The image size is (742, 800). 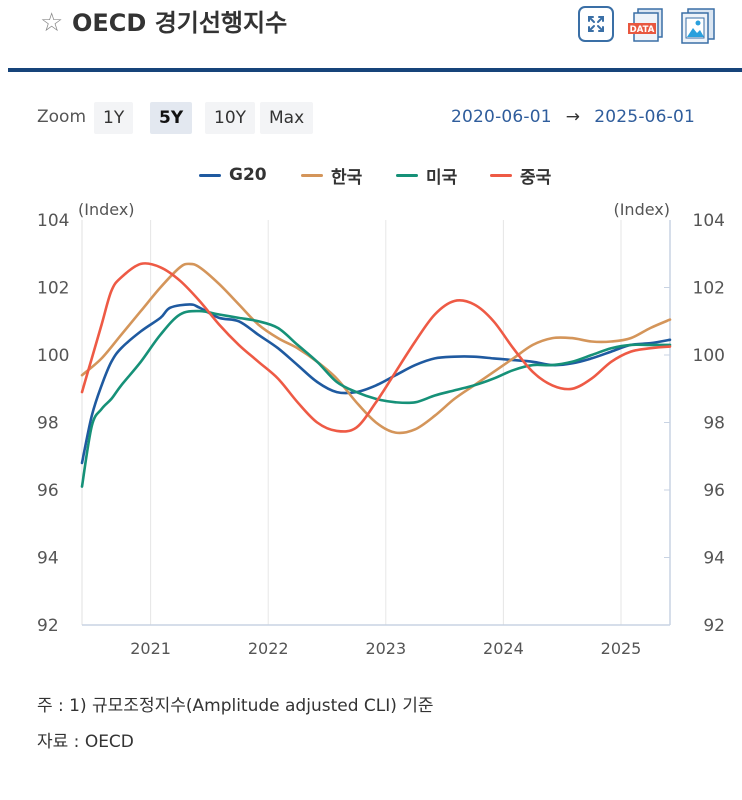 I want to click on legend-label: 한국, so click(x=347, y=177).